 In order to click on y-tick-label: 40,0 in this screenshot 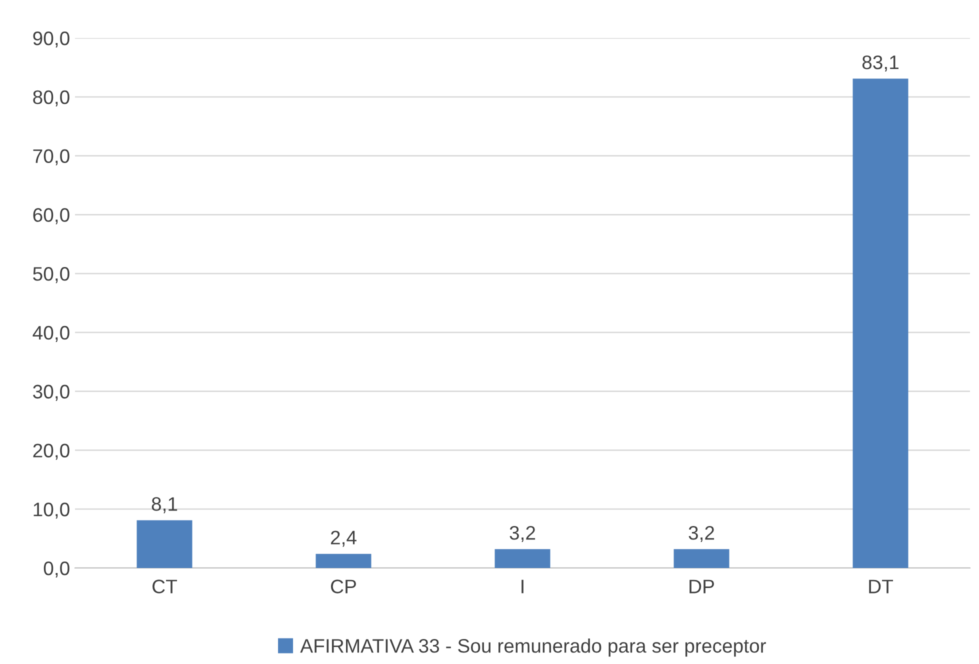, I will do `click(51, 334)`.